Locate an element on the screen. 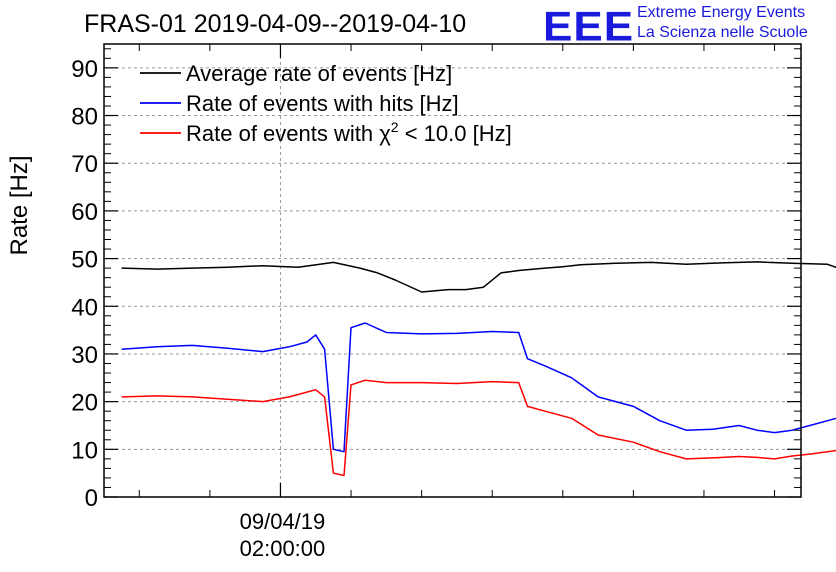 This screenshot has height=572, width=836. y-axis-label: Rate [Hz] is located at coordinates (19, 205).